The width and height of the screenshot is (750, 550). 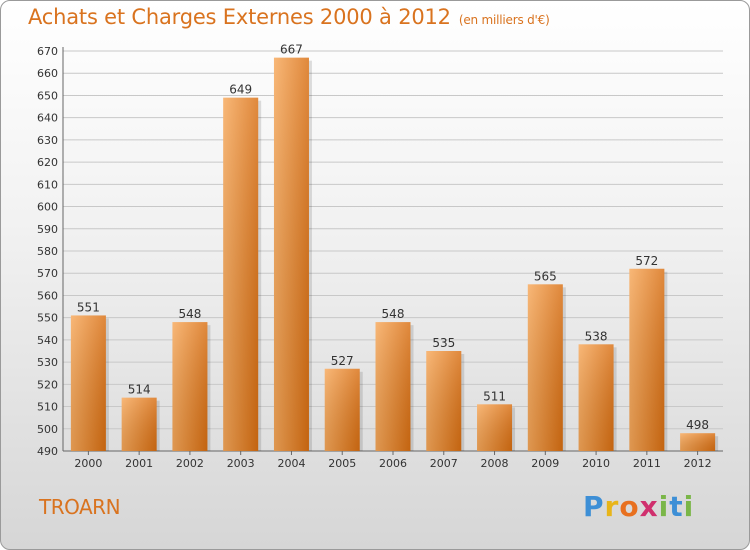 I want to click on y-tick-label: 580, so click(x=47, y=251).